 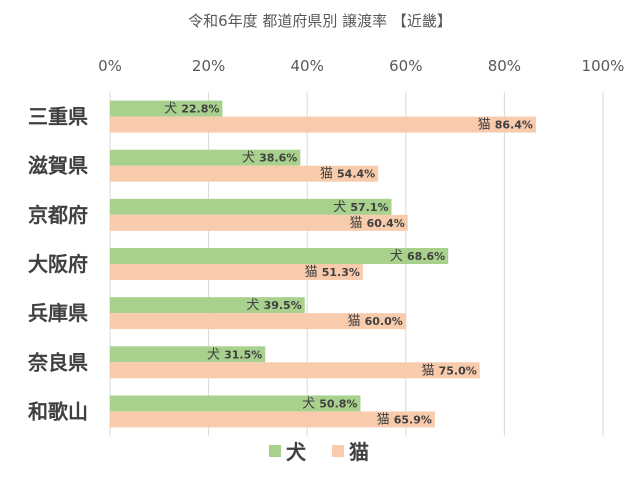 What do you see at coordinates (341, 272) in the screenshot?
I see `data-label-value: 51.3%` at bounding box center [341, 272].